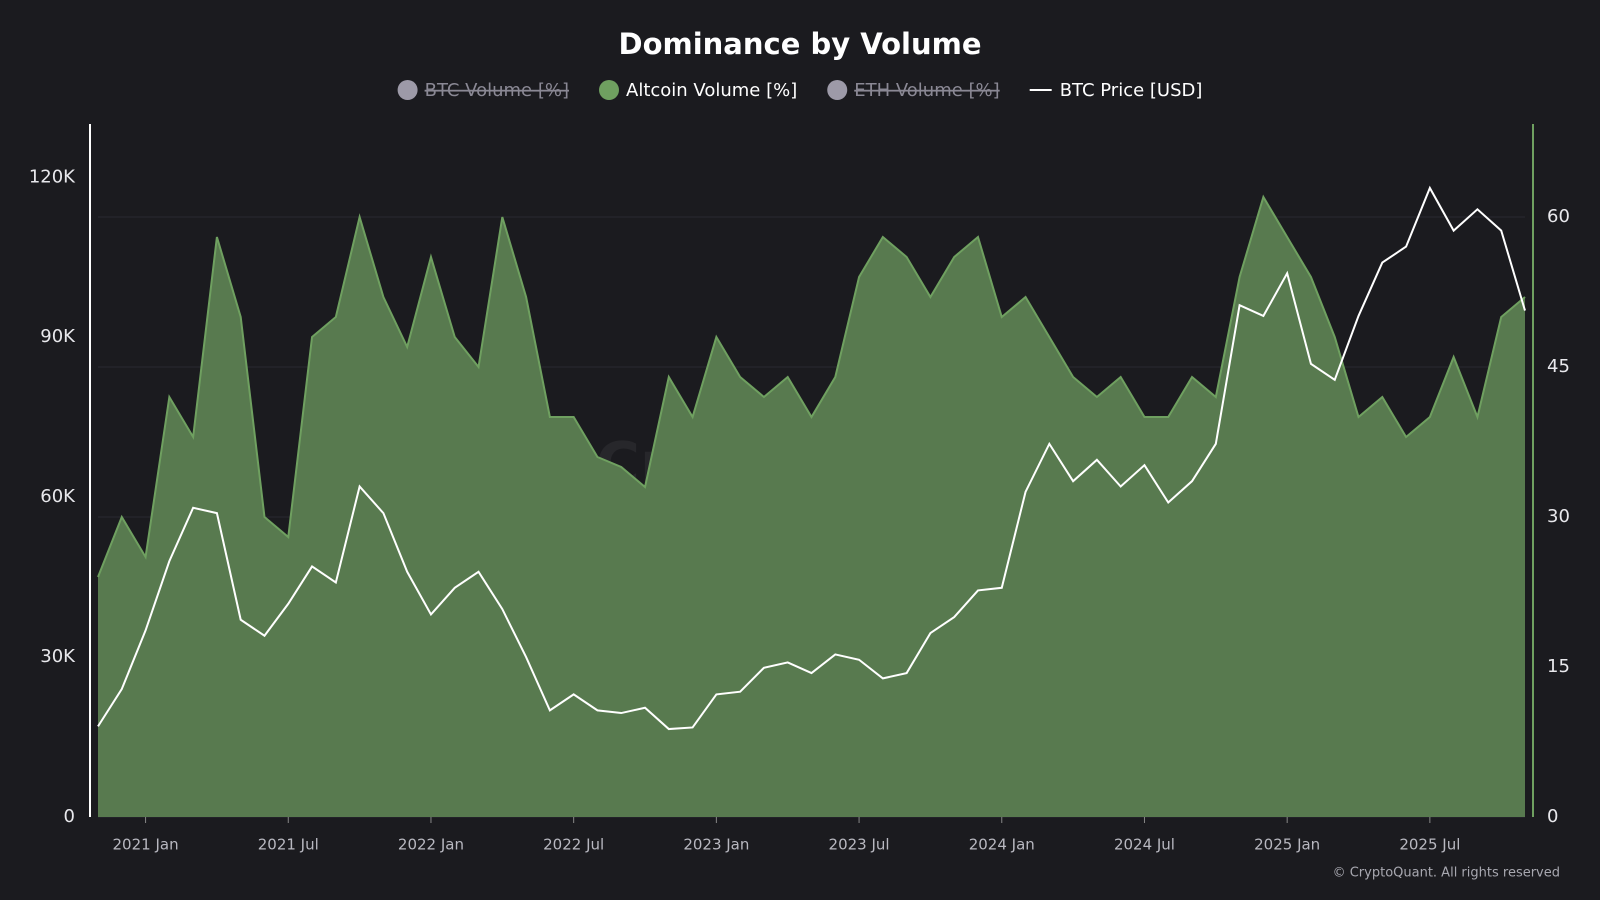 Image resolution: width=1600 pixels, height=900 pixels. What do you see at coordinates (1558, 366) in the screenshot?
I see `y2-tick-label: 45` at bounding box center [1558, 366].